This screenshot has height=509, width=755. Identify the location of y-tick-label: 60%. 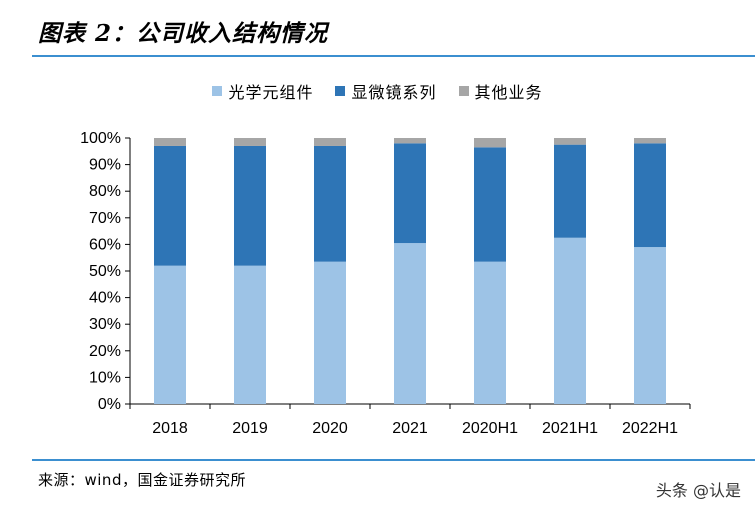
(105, 244).